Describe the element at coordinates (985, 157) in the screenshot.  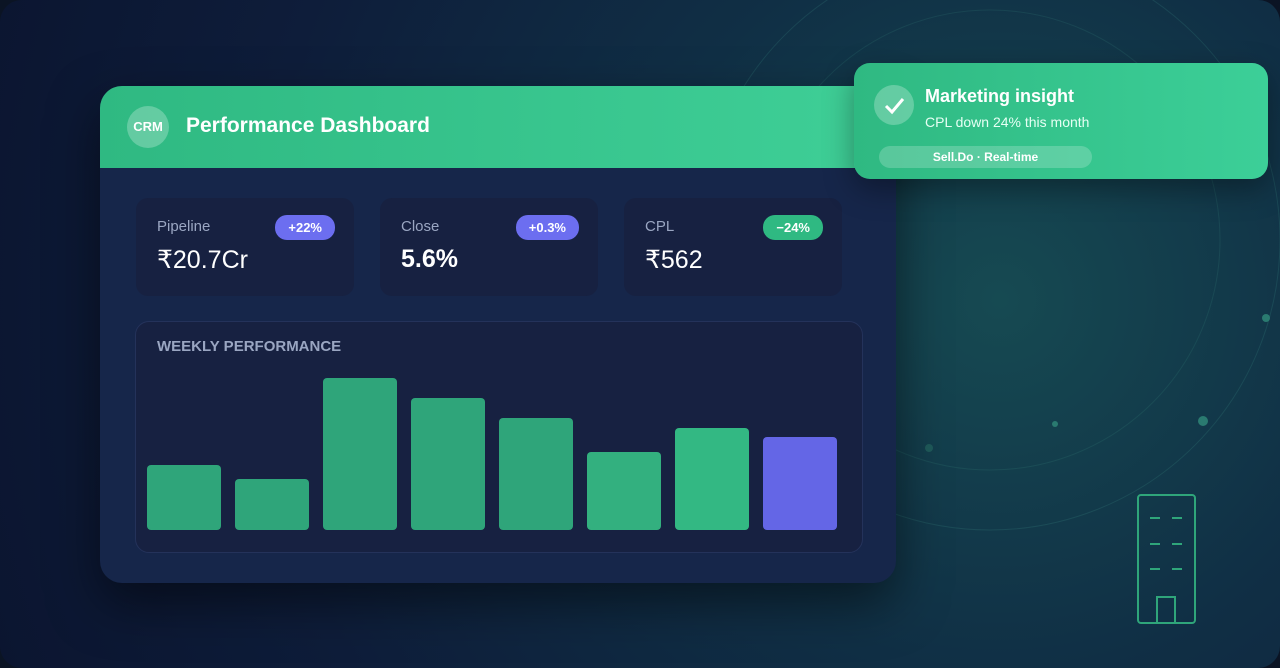
I see `notification-tag: Sell.Do · Real-time` at that location.